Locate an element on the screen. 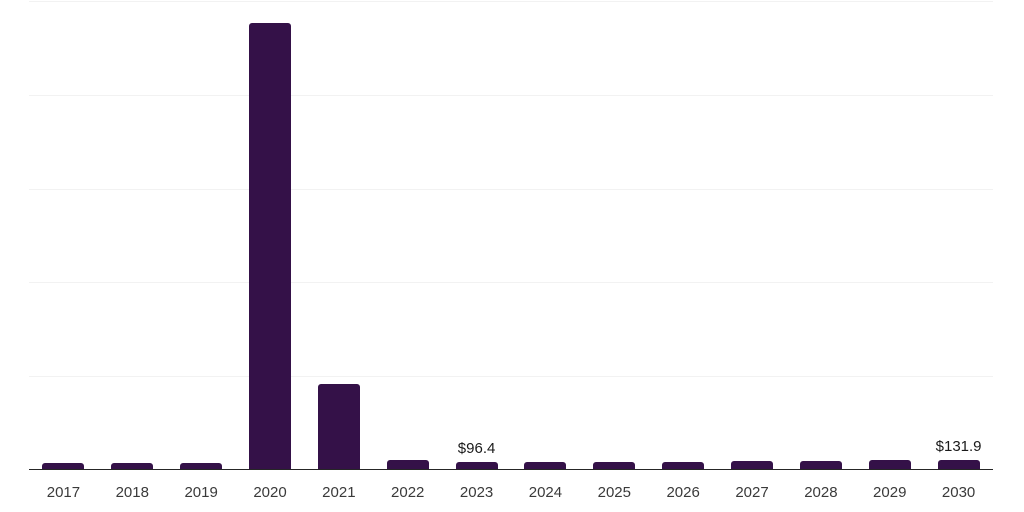  bar-slot-2025 is located at coordinates (614, 235).